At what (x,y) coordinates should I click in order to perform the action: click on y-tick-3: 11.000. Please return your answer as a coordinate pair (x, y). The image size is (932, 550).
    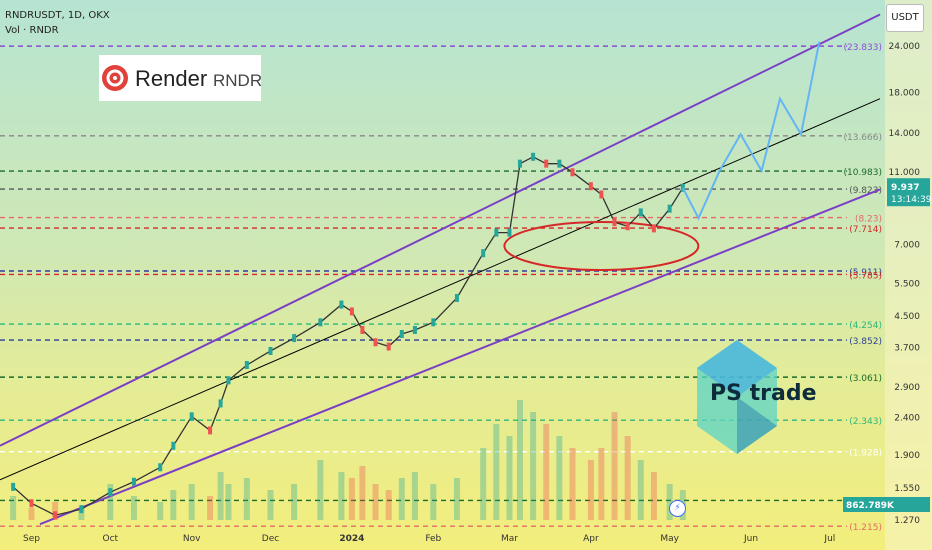
    Looking at the image, I should click on (905, 173).